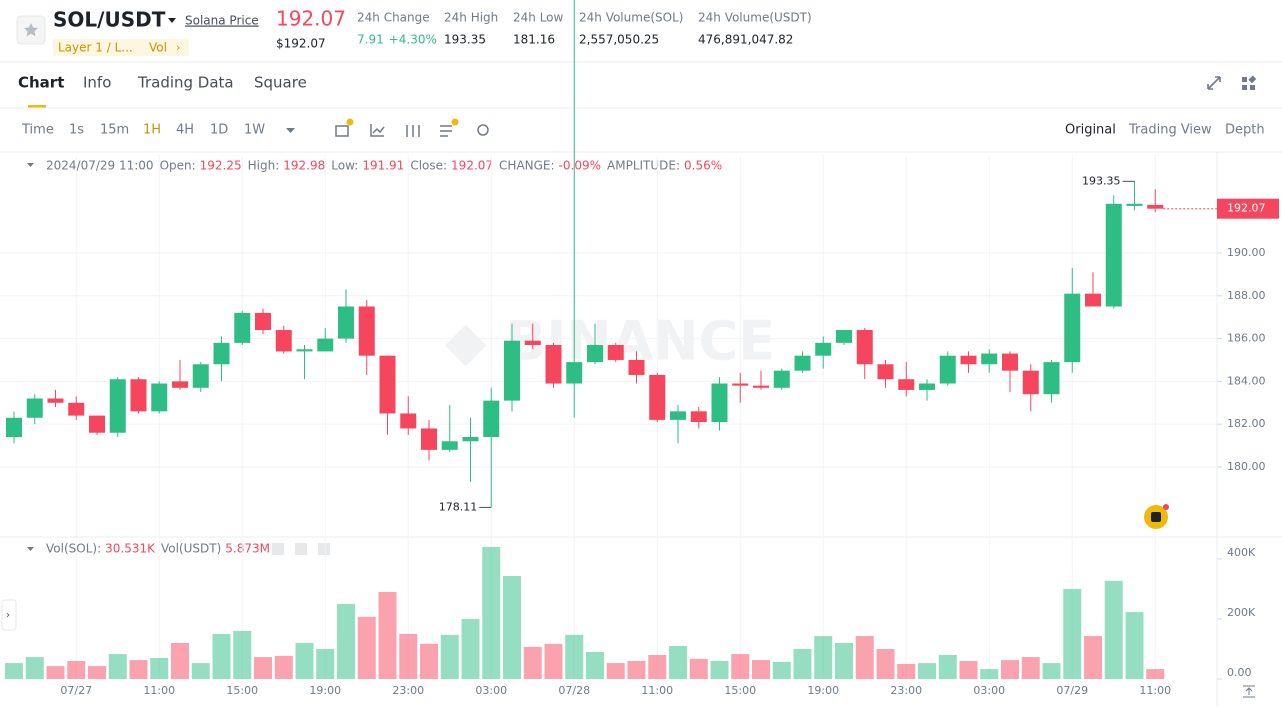  What do you see at coordinates (412, 130) in the screenshot?
I see `tool-icons` at bounding box center [412, 130].